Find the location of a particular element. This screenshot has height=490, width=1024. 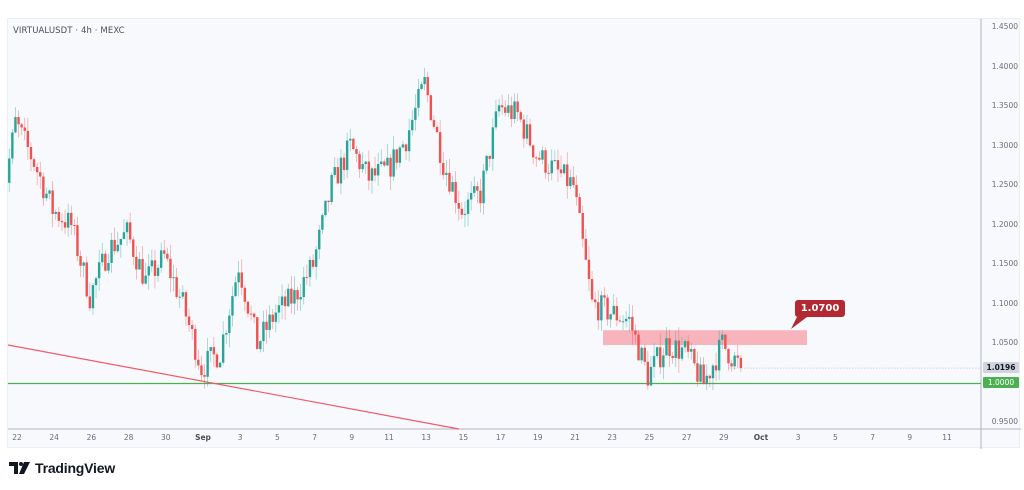

price-tick: 1.0500 is located at coordinates (1004, 342).